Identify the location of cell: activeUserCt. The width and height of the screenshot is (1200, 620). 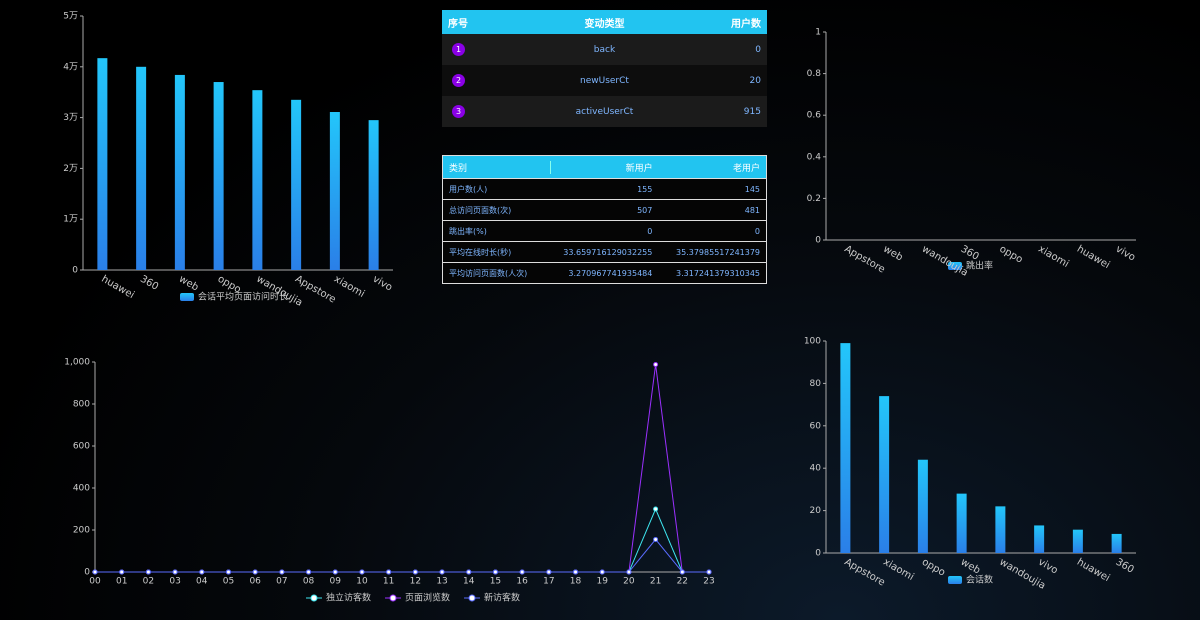
(604, 111).